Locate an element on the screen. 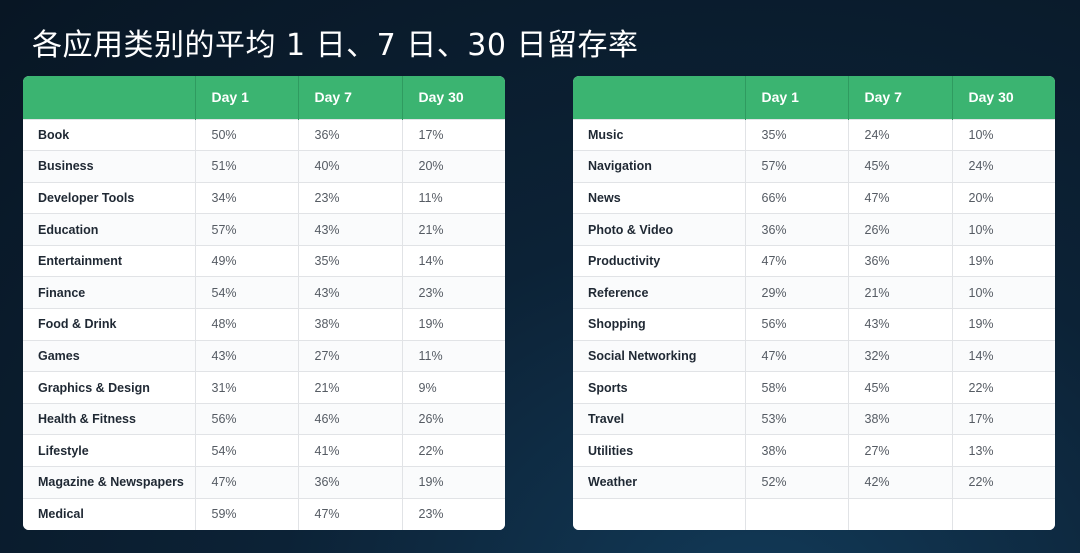 Image resolution: width=1080 pixels, height=553 pixels. category-cell: Photo & Video is located at coordinates (659, 229).